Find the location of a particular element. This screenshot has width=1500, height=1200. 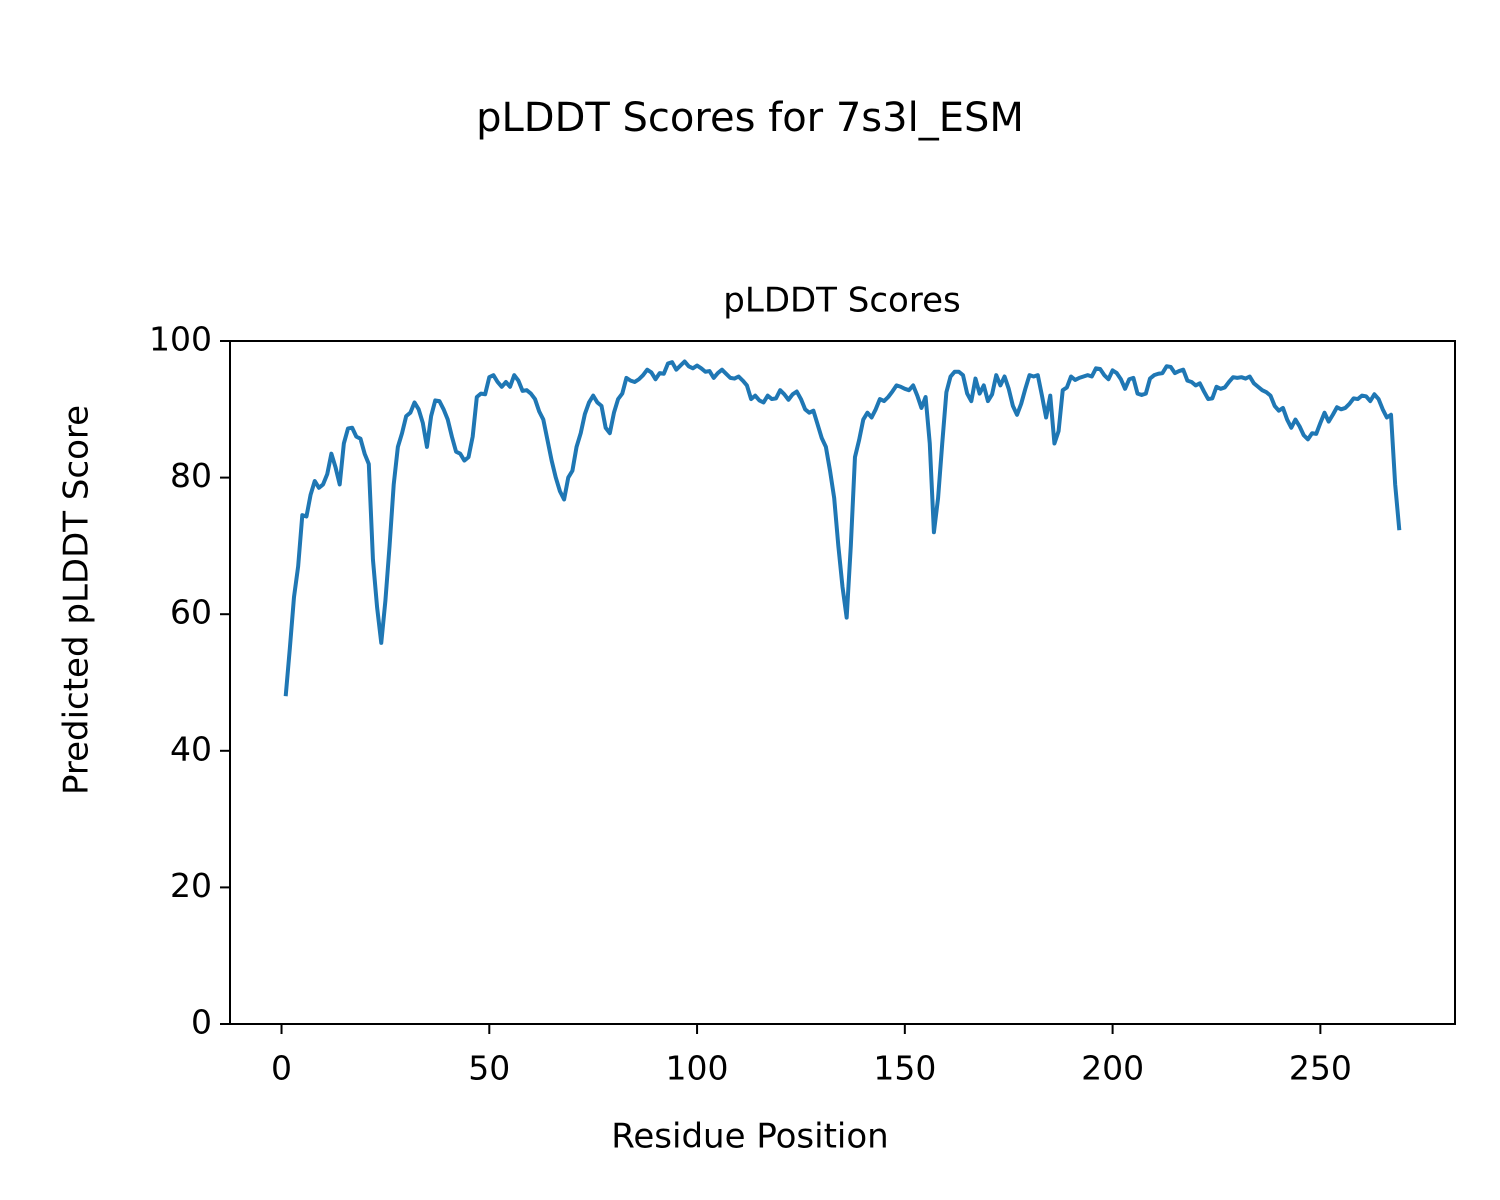

y-tick-label: 60 is located at coordinates (191, 612).